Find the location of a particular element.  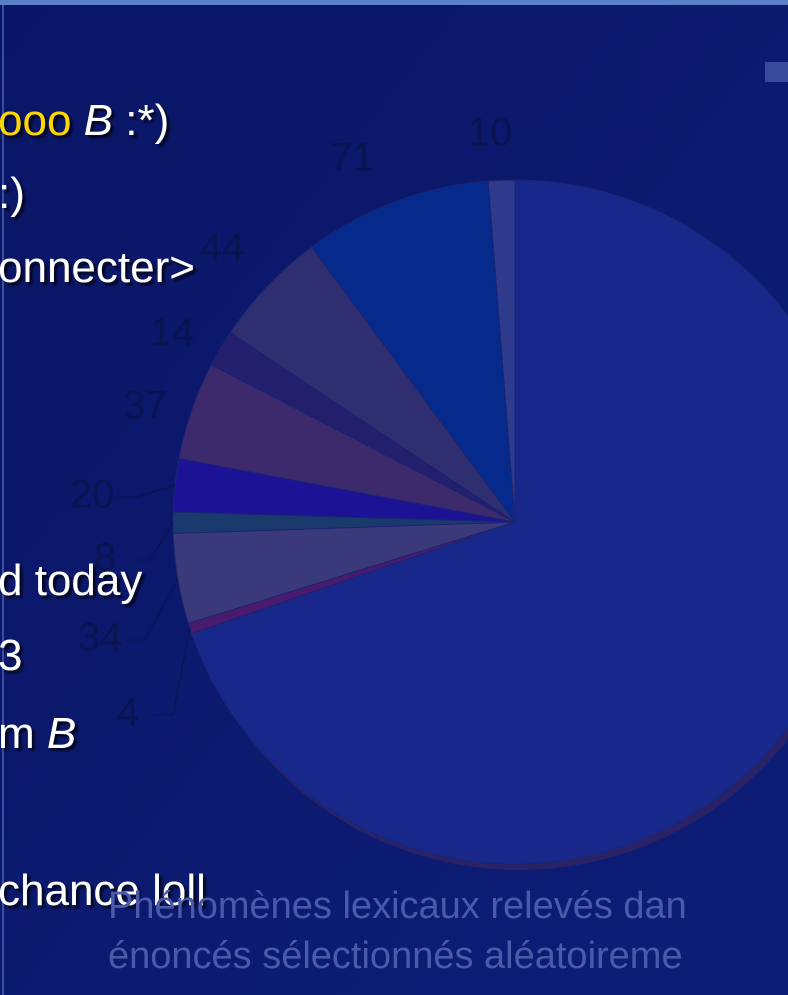

data-label: 4 is located at coordinates (128, 713).